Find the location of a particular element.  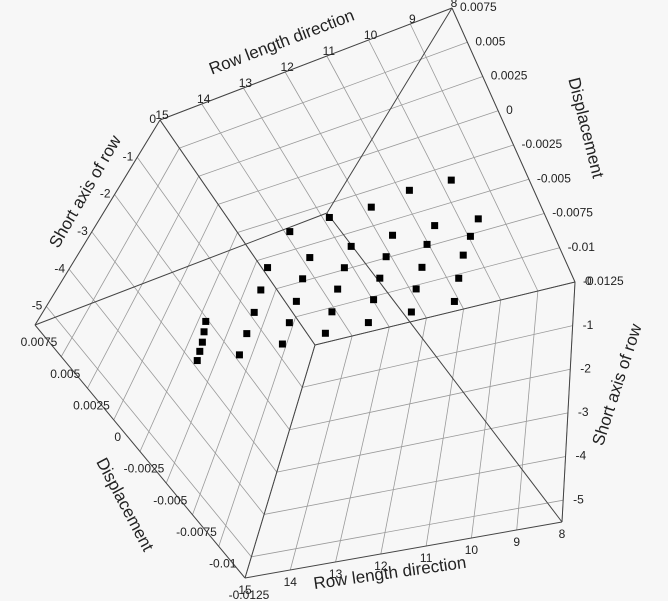

z-axis-title: Displacement is located at coordinates (585, 127).